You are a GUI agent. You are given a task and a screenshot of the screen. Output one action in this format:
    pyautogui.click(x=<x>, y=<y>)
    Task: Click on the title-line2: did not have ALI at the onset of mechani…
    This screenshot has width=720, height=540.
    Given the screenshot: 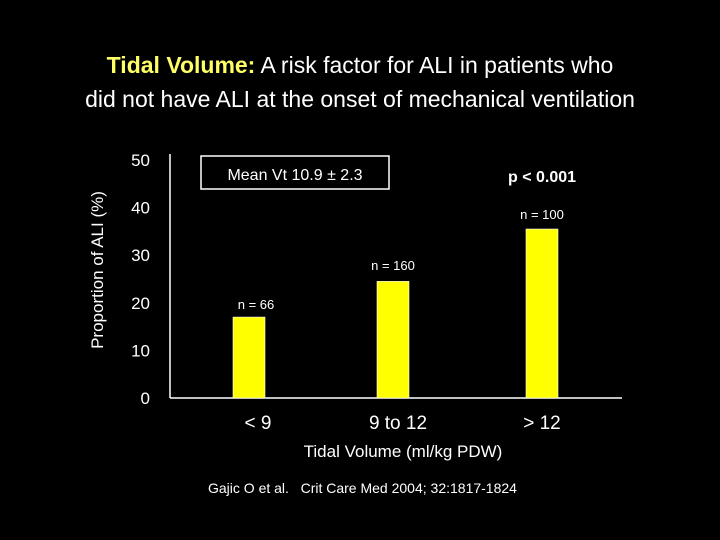 What is the action you would take?
    pyautogui.click(x=360, y=99)
    